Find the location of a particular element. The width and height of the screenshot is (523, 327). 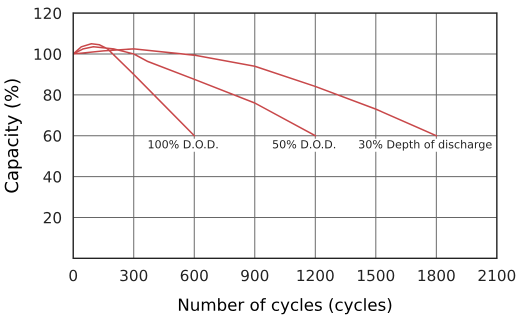

annotation: 30% Depth of discharge is located at coordinates (425, 145).